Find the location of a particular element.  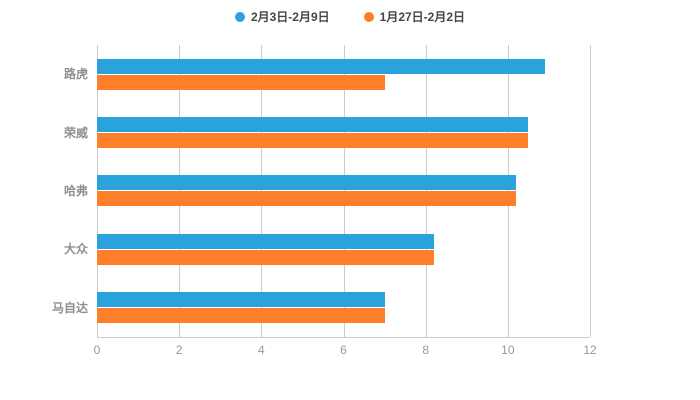

legend-dot-blue-icon is located at coordinates (239, 16).